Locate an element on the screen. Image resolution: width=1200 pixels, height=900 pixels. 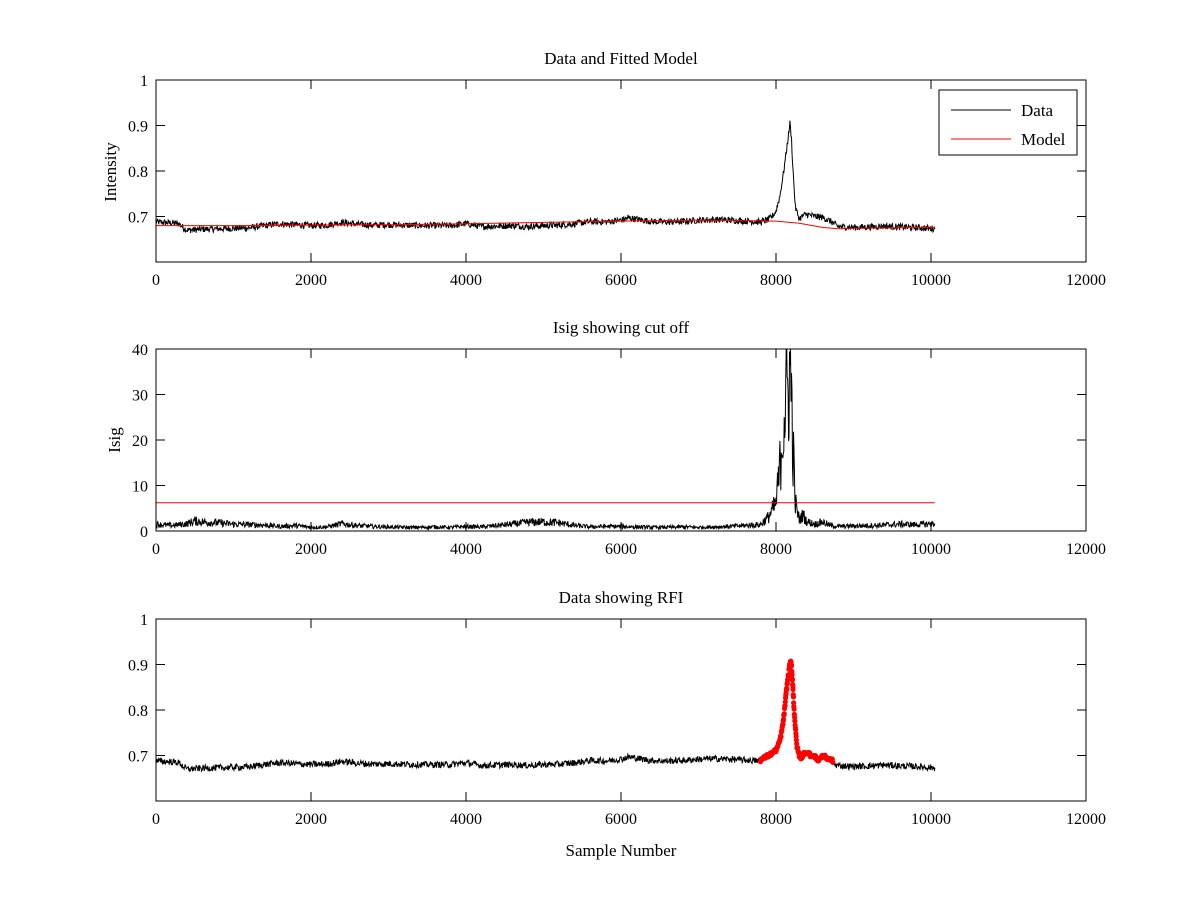
y-axis-label: Intensity is located at coordinates (110, 172).